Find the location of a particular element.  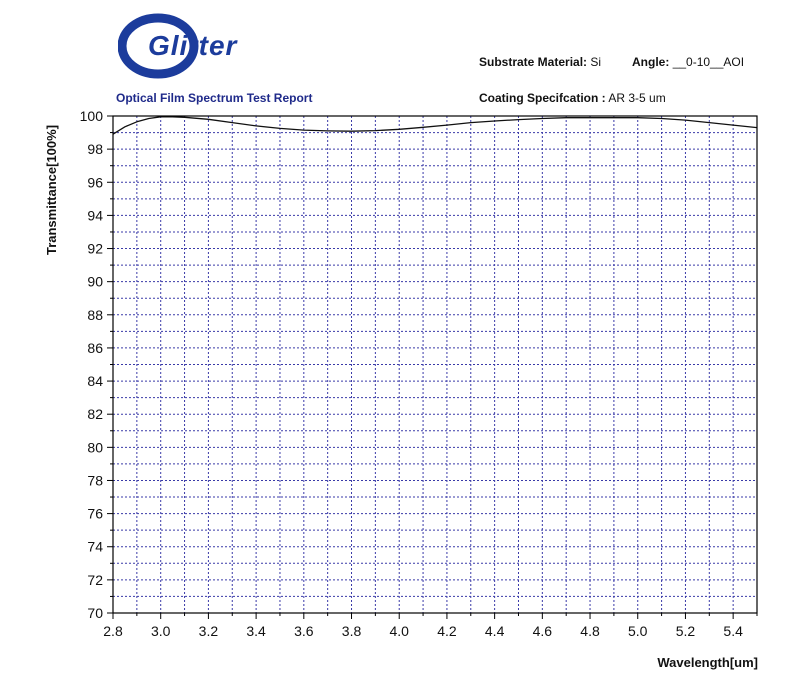

substrate-label: Substrate Material: is located at coordinates (533, 62).